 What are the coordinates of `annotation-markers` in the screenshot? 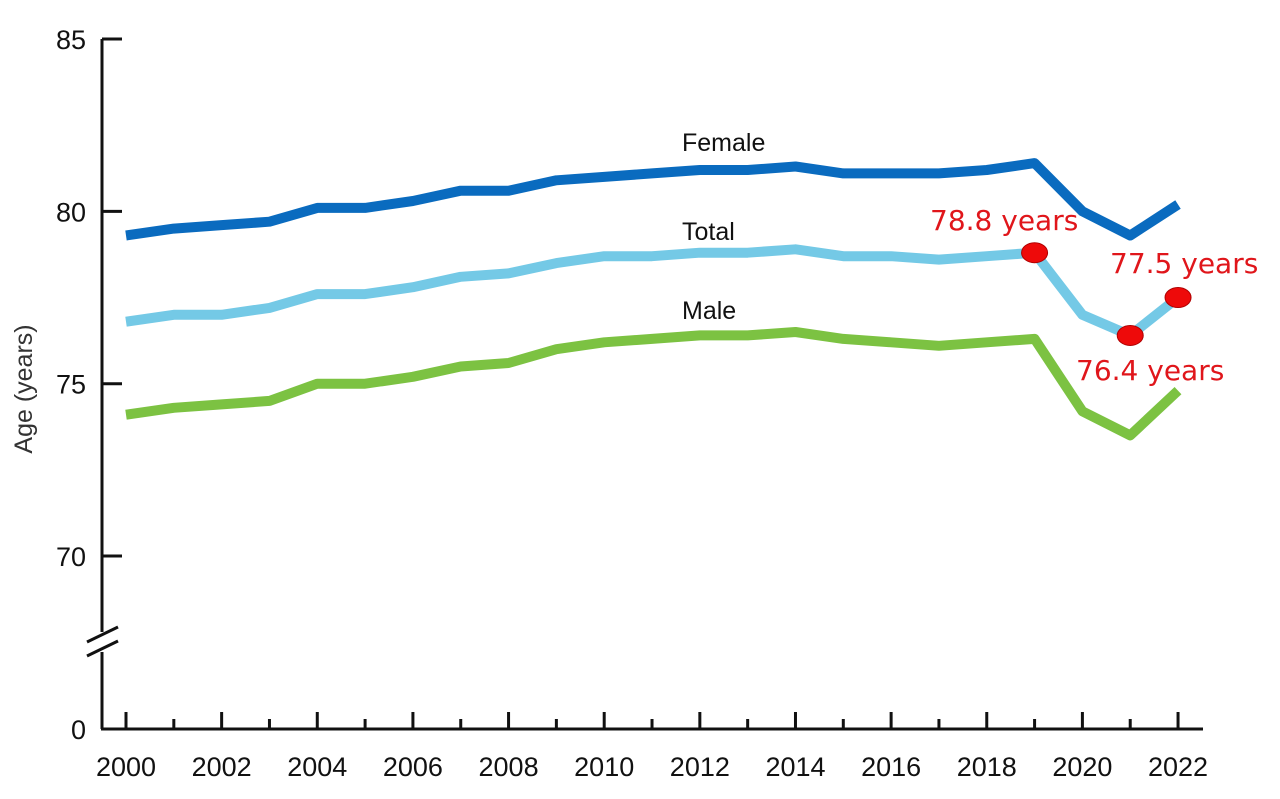 It's located at (1106, 294).